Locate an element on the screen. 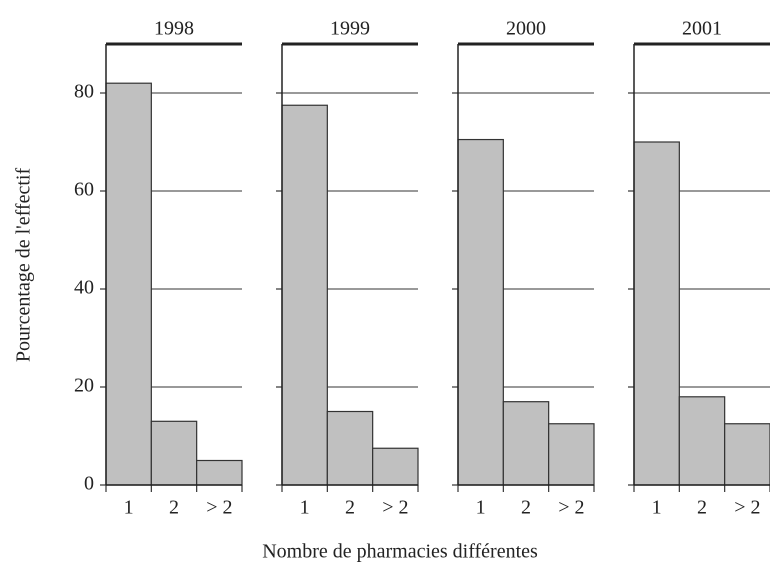 The image size is (770, 576). y-axis-label: Pourcentage de l'effectif is located at coordinates (24, 265).